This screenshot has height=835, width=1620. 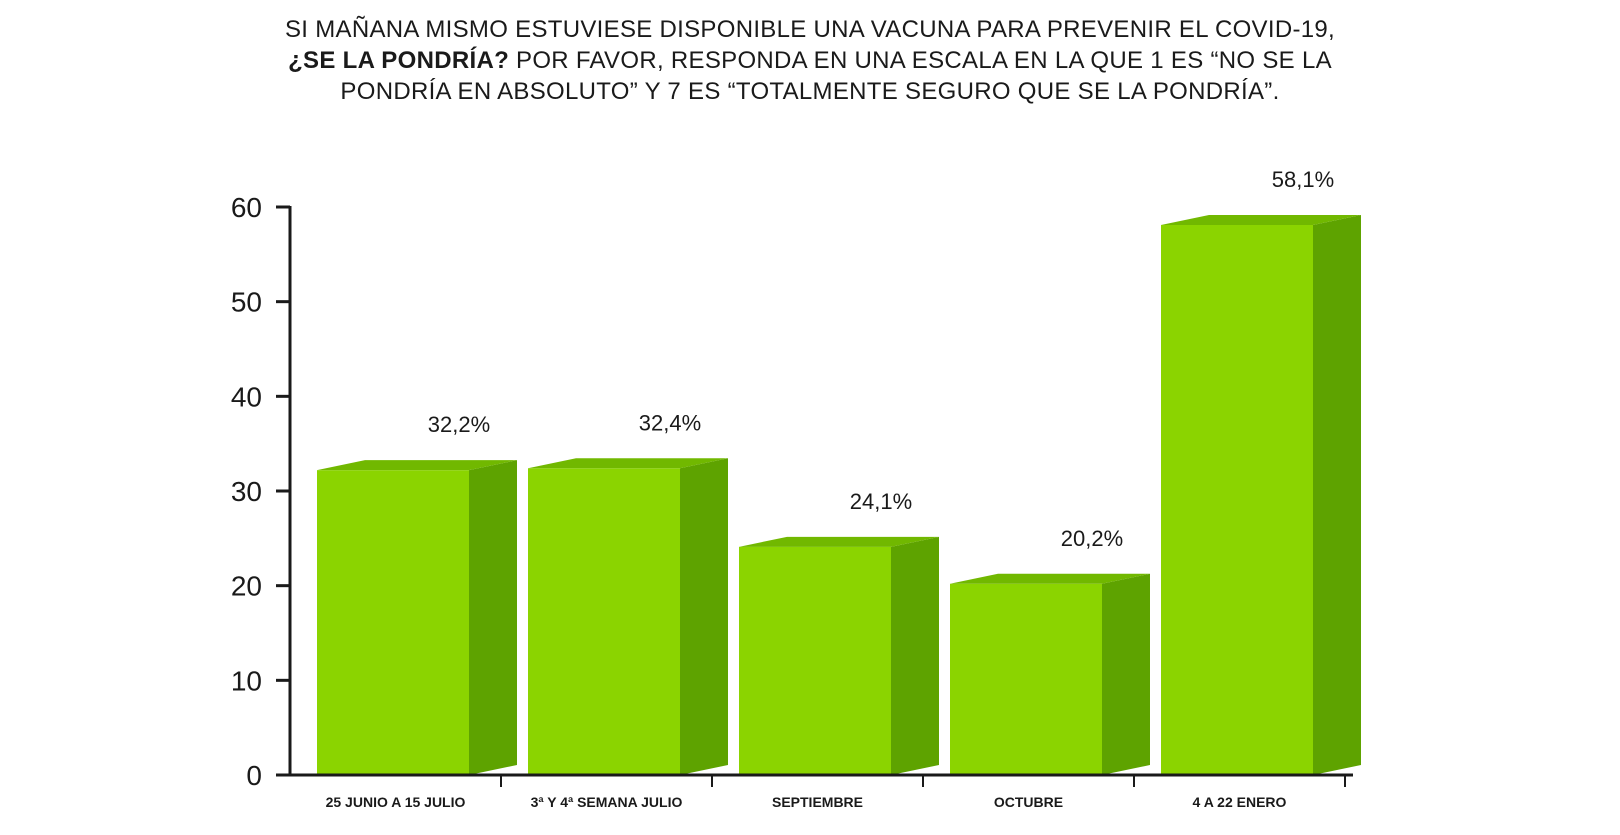 What do you see at coordinates (396, 802) in the screenshot?
I see `category-label-1: 25 JUNIO A 15 JULIO` at bounding box center [396, 802].